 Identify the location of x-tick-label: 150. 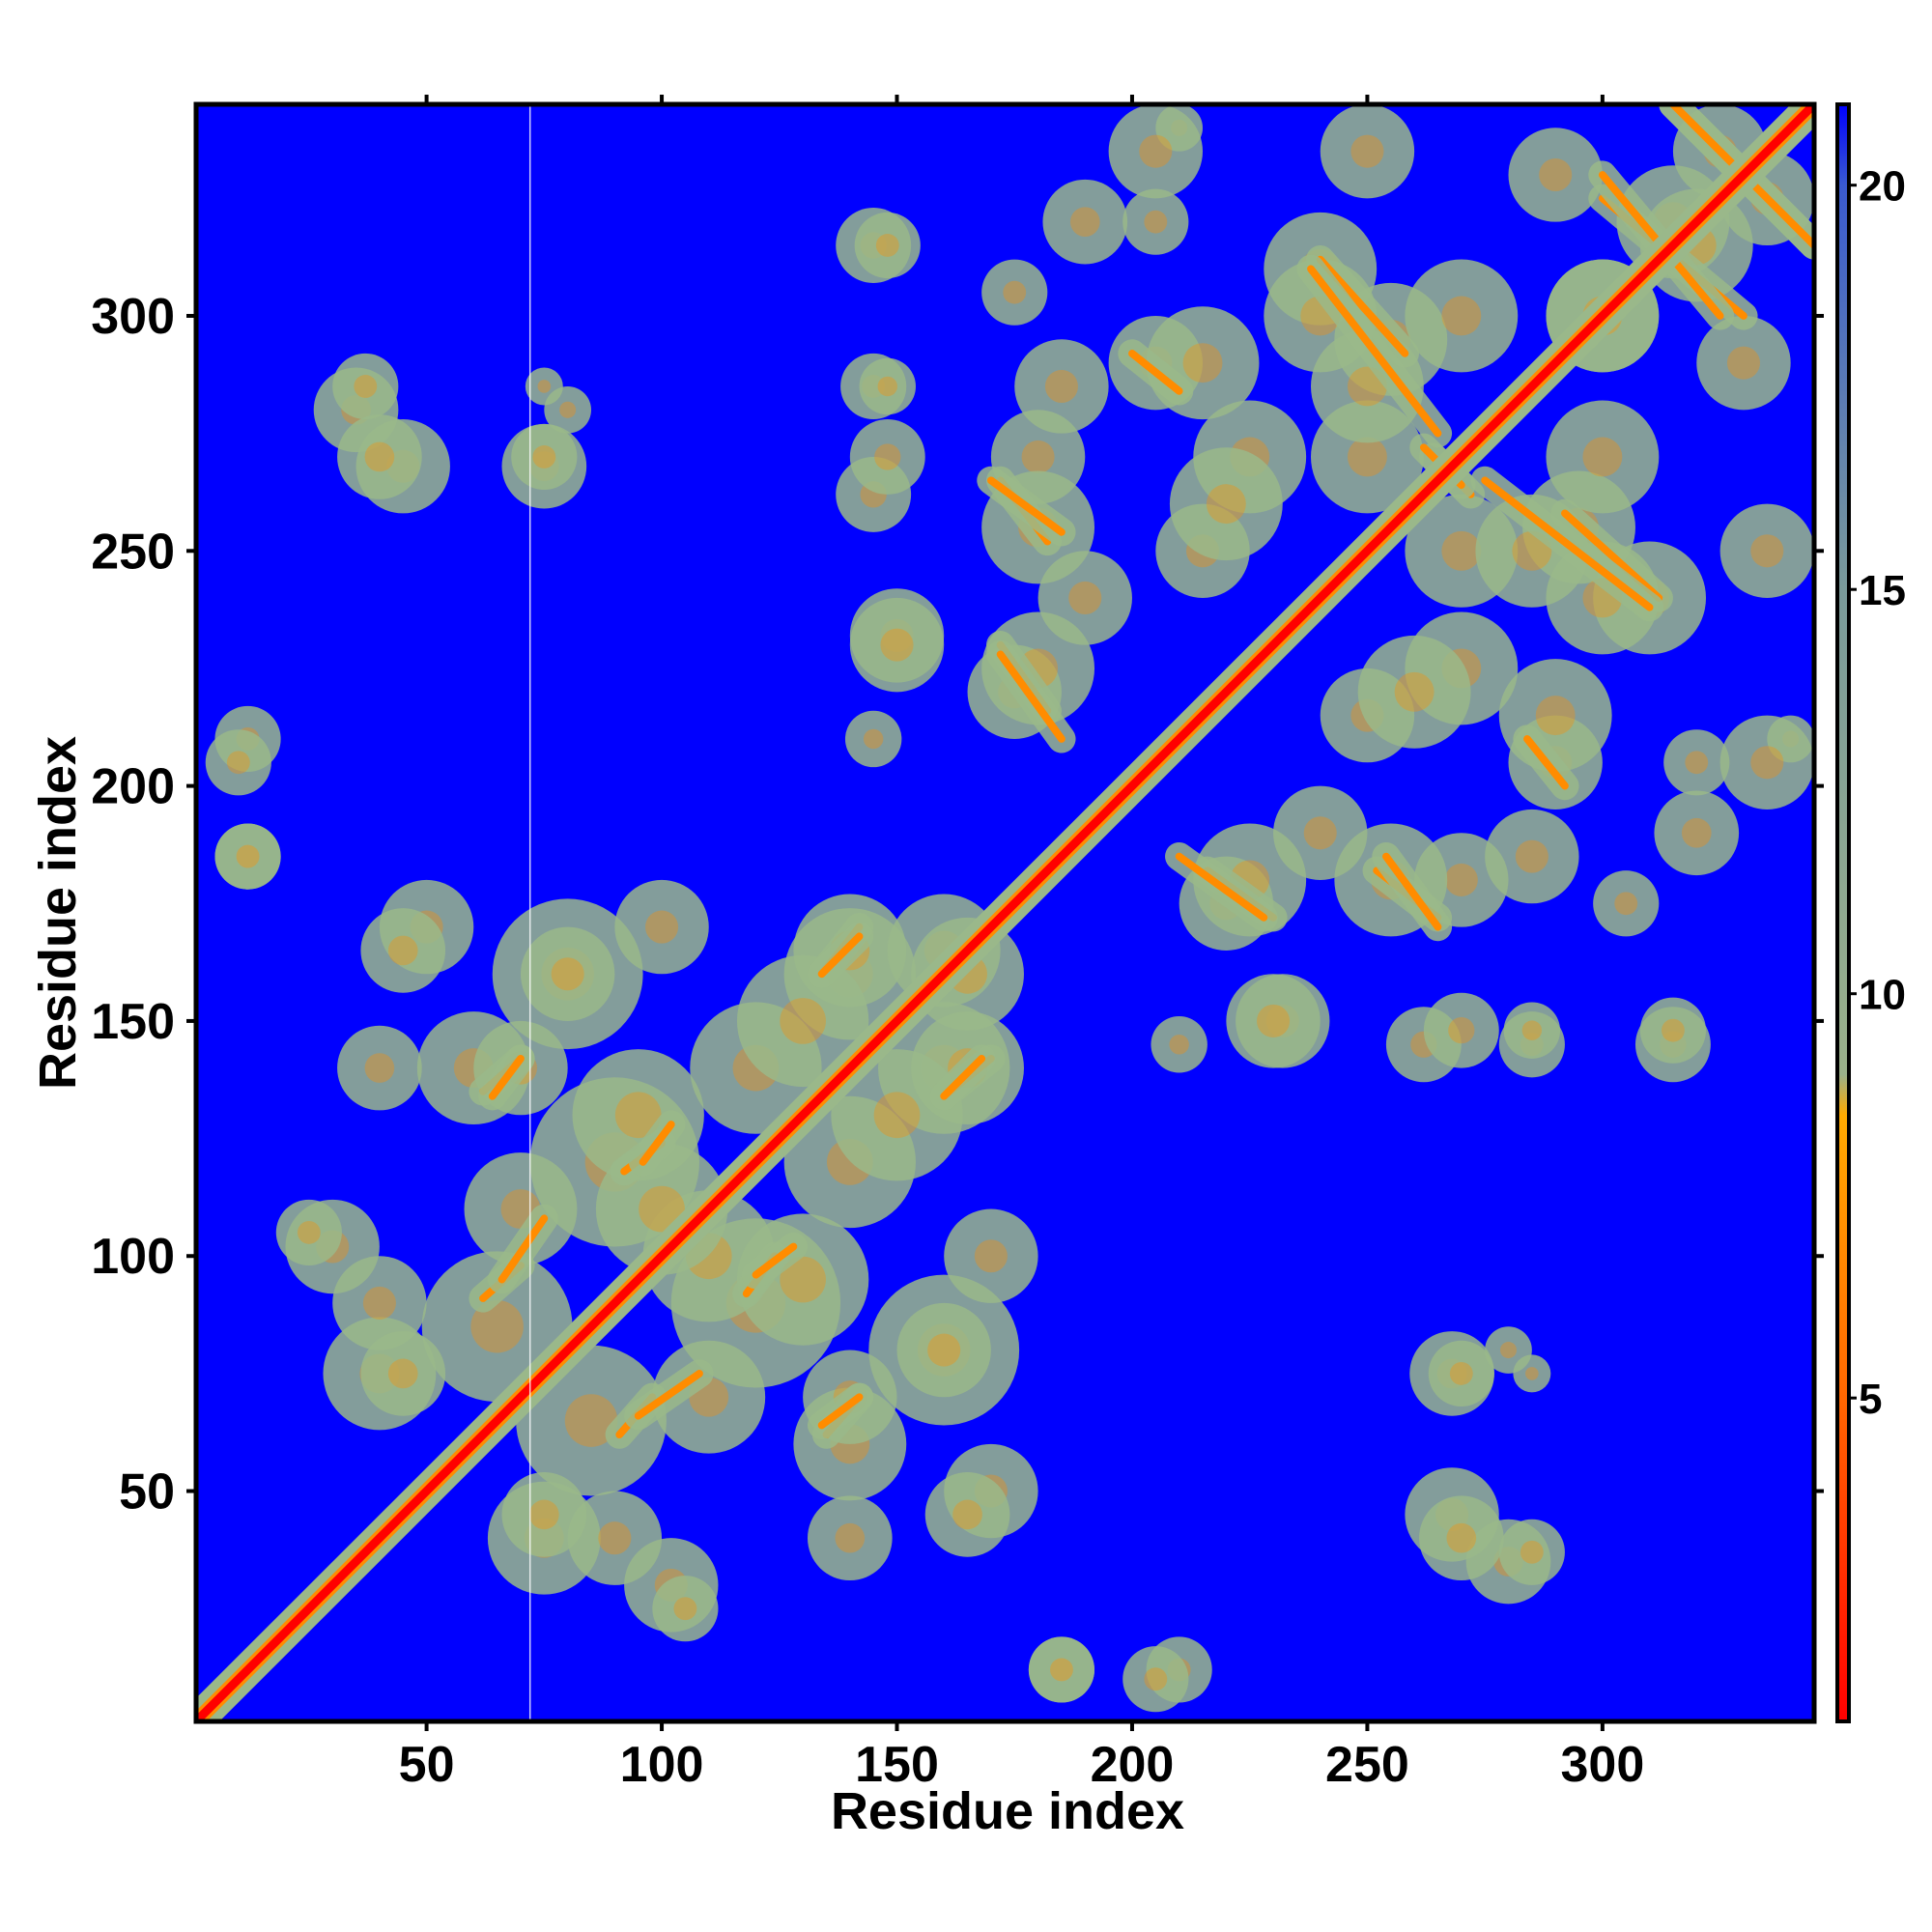
(897, 1765).